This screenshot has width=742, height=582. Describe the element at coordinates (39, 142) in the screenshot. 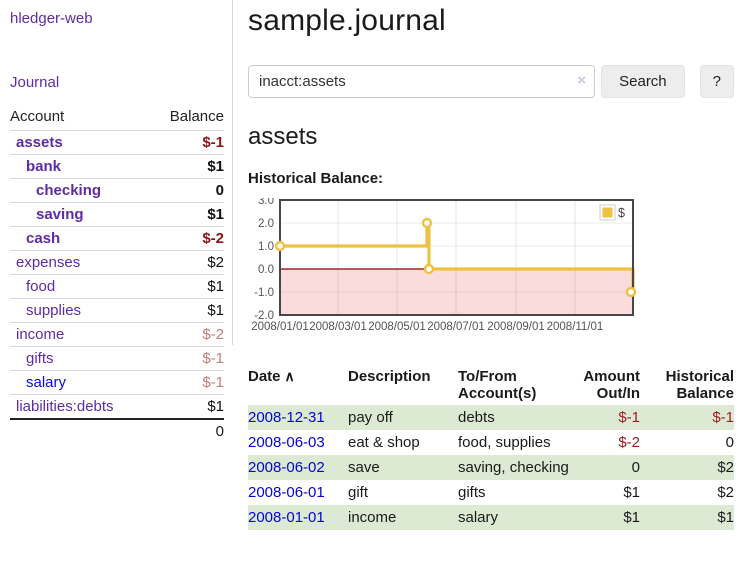

I see `account-link-assets: assets` at that location.